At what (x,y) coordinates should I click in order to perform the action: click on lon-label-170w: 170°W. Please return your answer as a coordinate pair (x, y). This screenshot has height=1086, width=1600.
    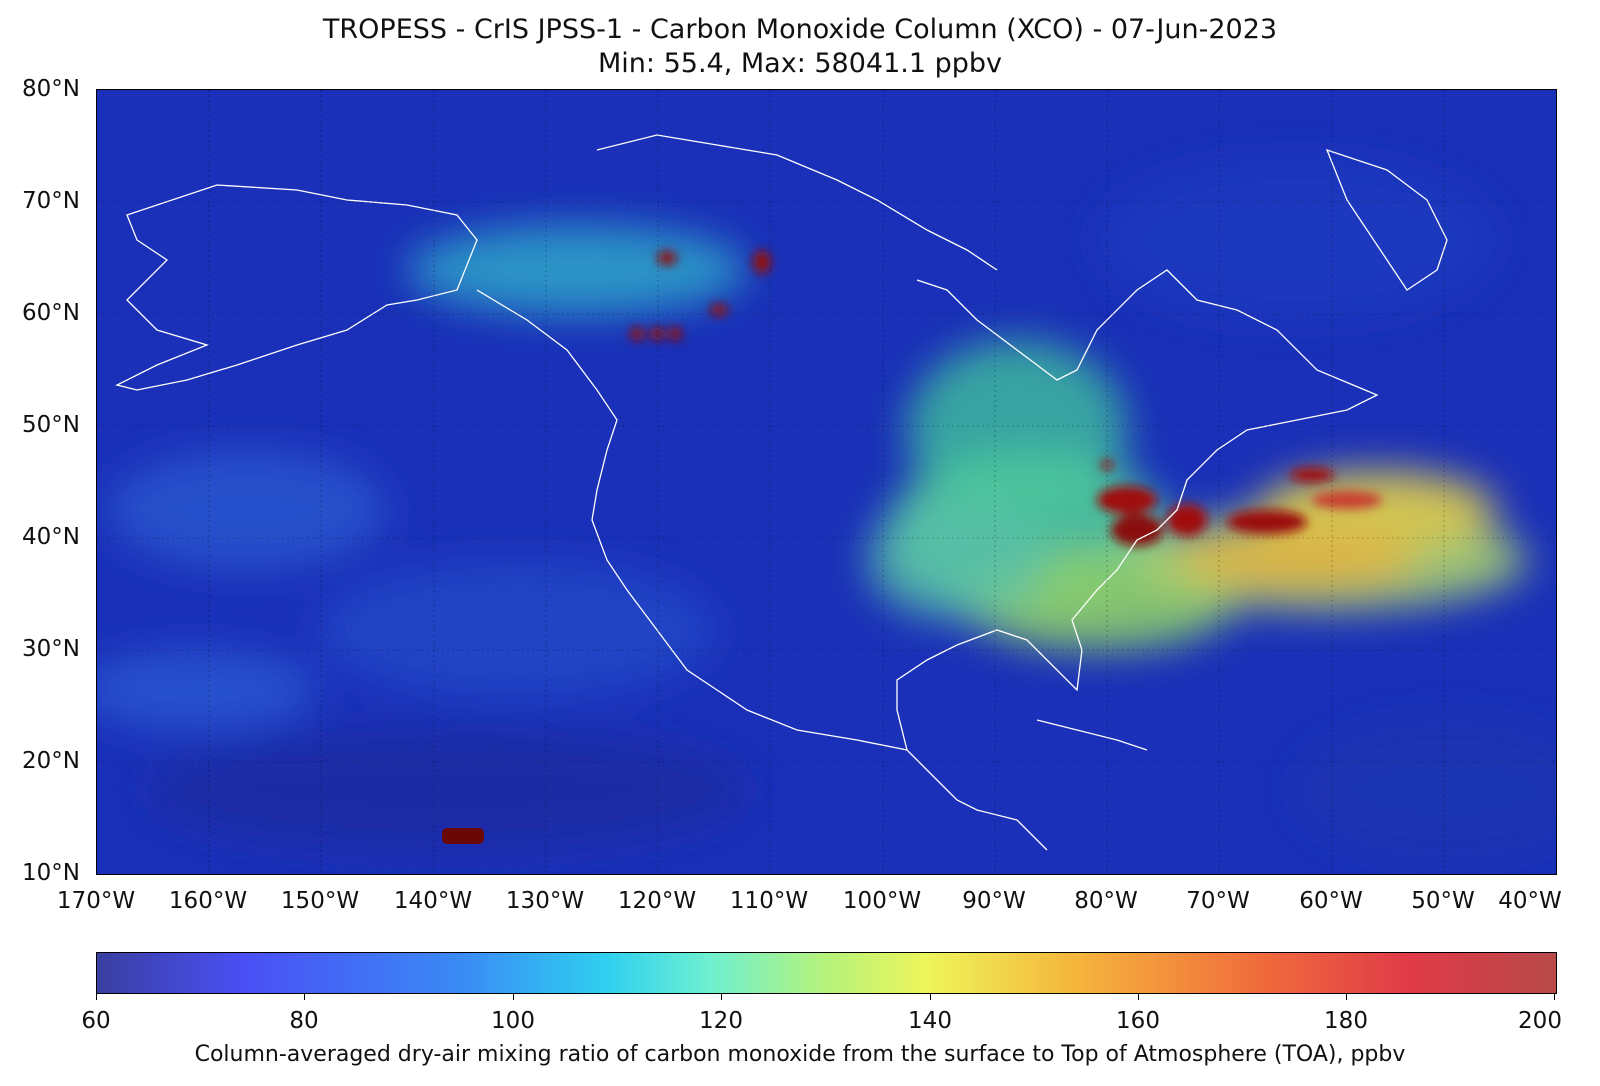
    Looking at the image, I should click on (96, 901).